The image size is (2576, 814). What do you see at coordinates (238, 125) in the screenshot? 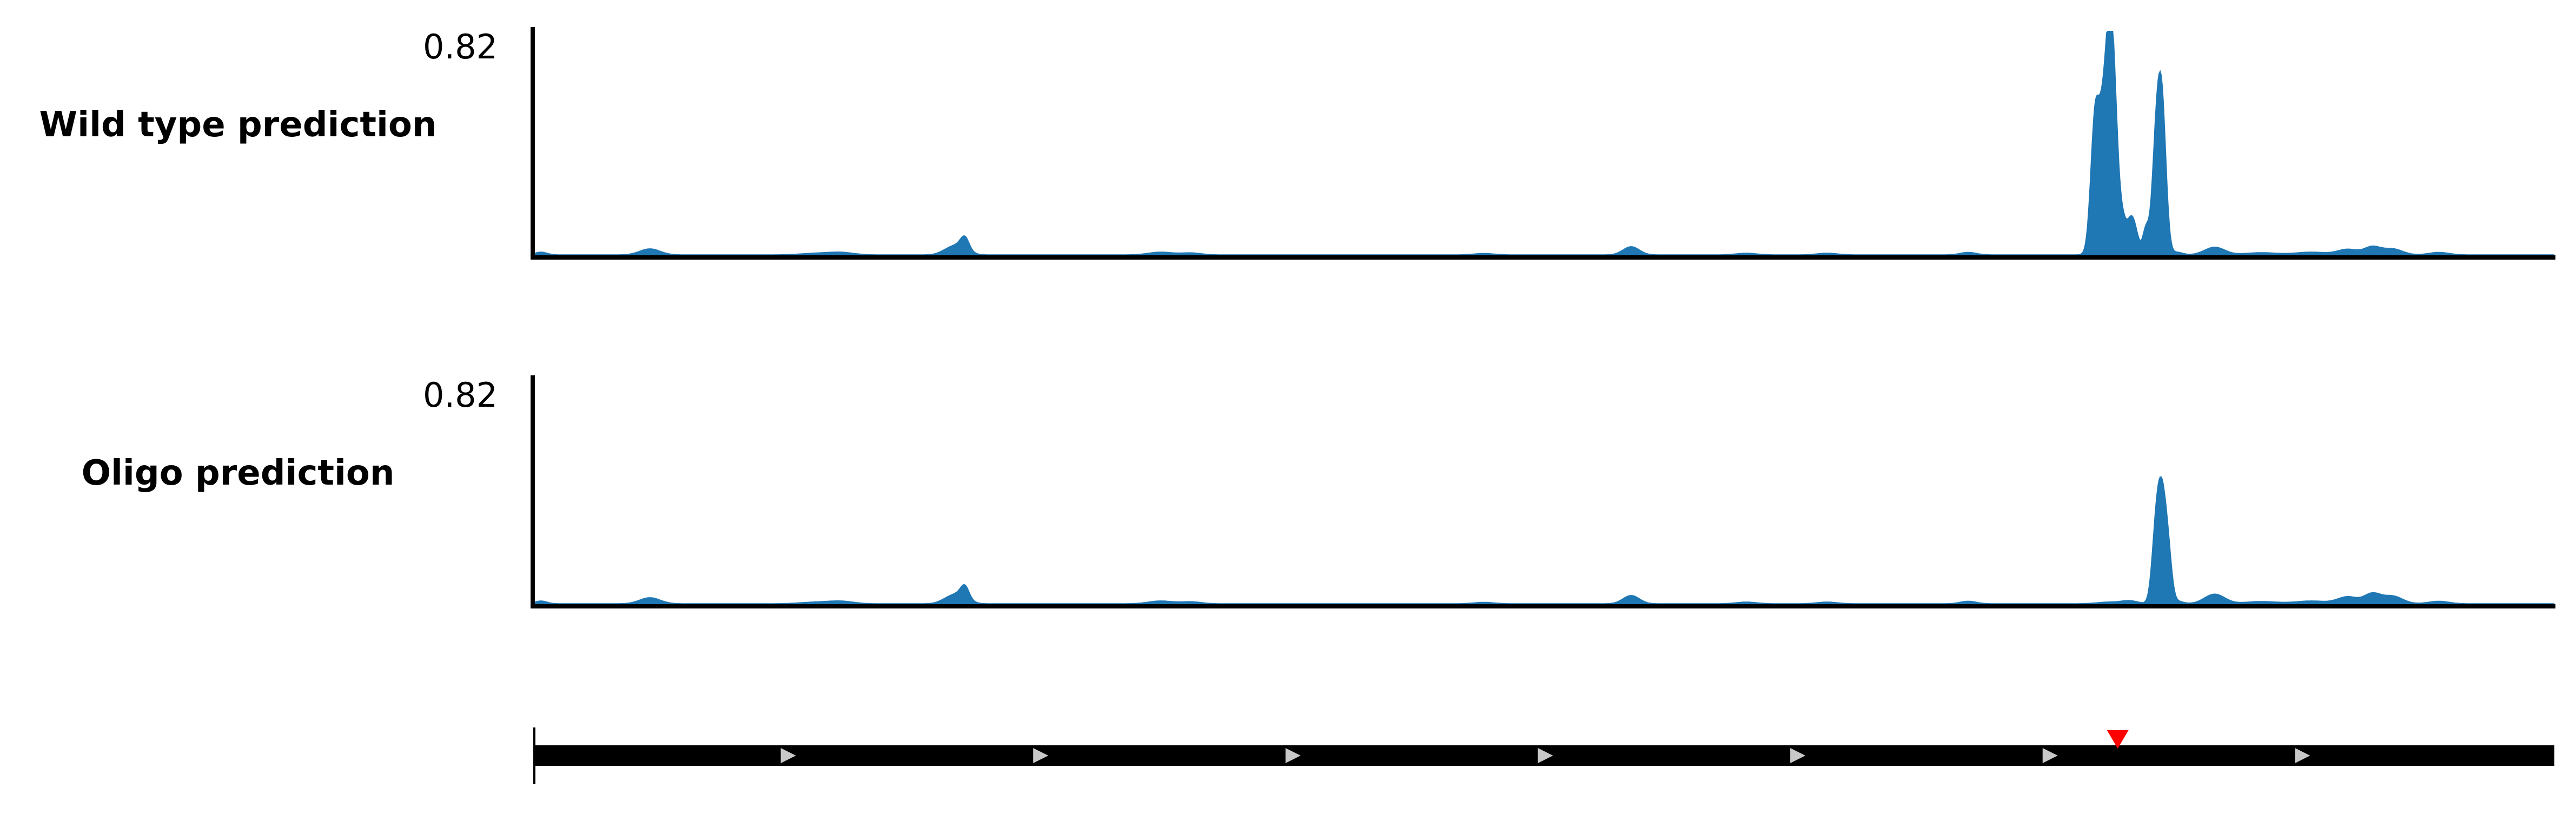
I see `track-label-wild-type: Wild type prediction` at bounding box center [238, 125].